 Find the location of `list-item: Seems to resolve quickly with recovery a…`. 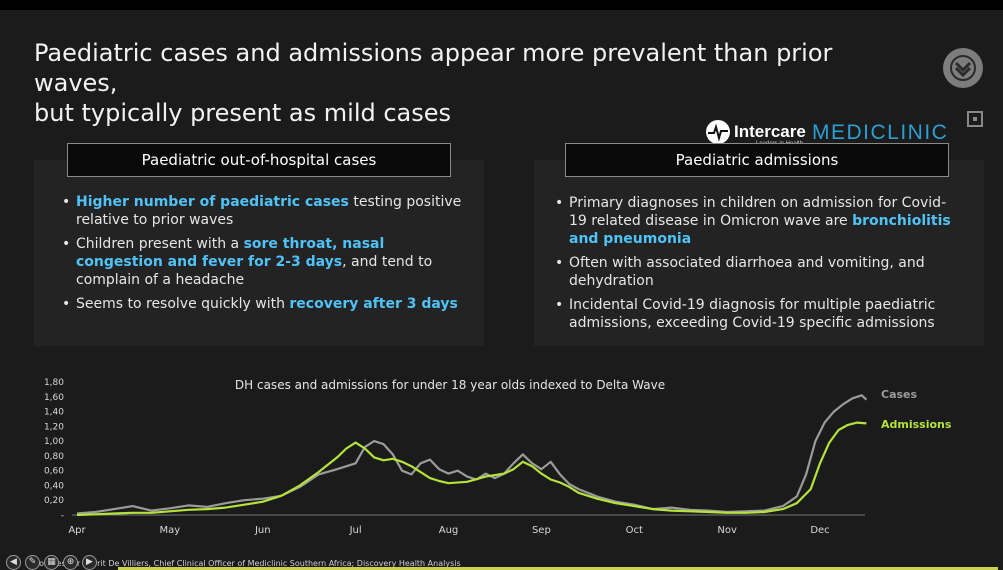

list-item: Seems to resolve quickly with recovery a… is located at coordinates (262, 304).